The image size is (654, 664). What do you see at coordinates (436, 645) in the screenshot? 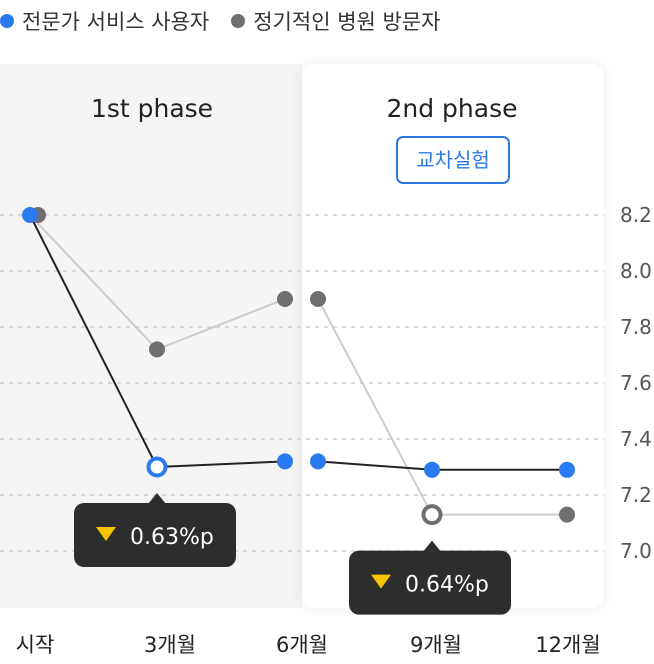
I see `x-category-label: 9개월` at bounding box center [436, 645].